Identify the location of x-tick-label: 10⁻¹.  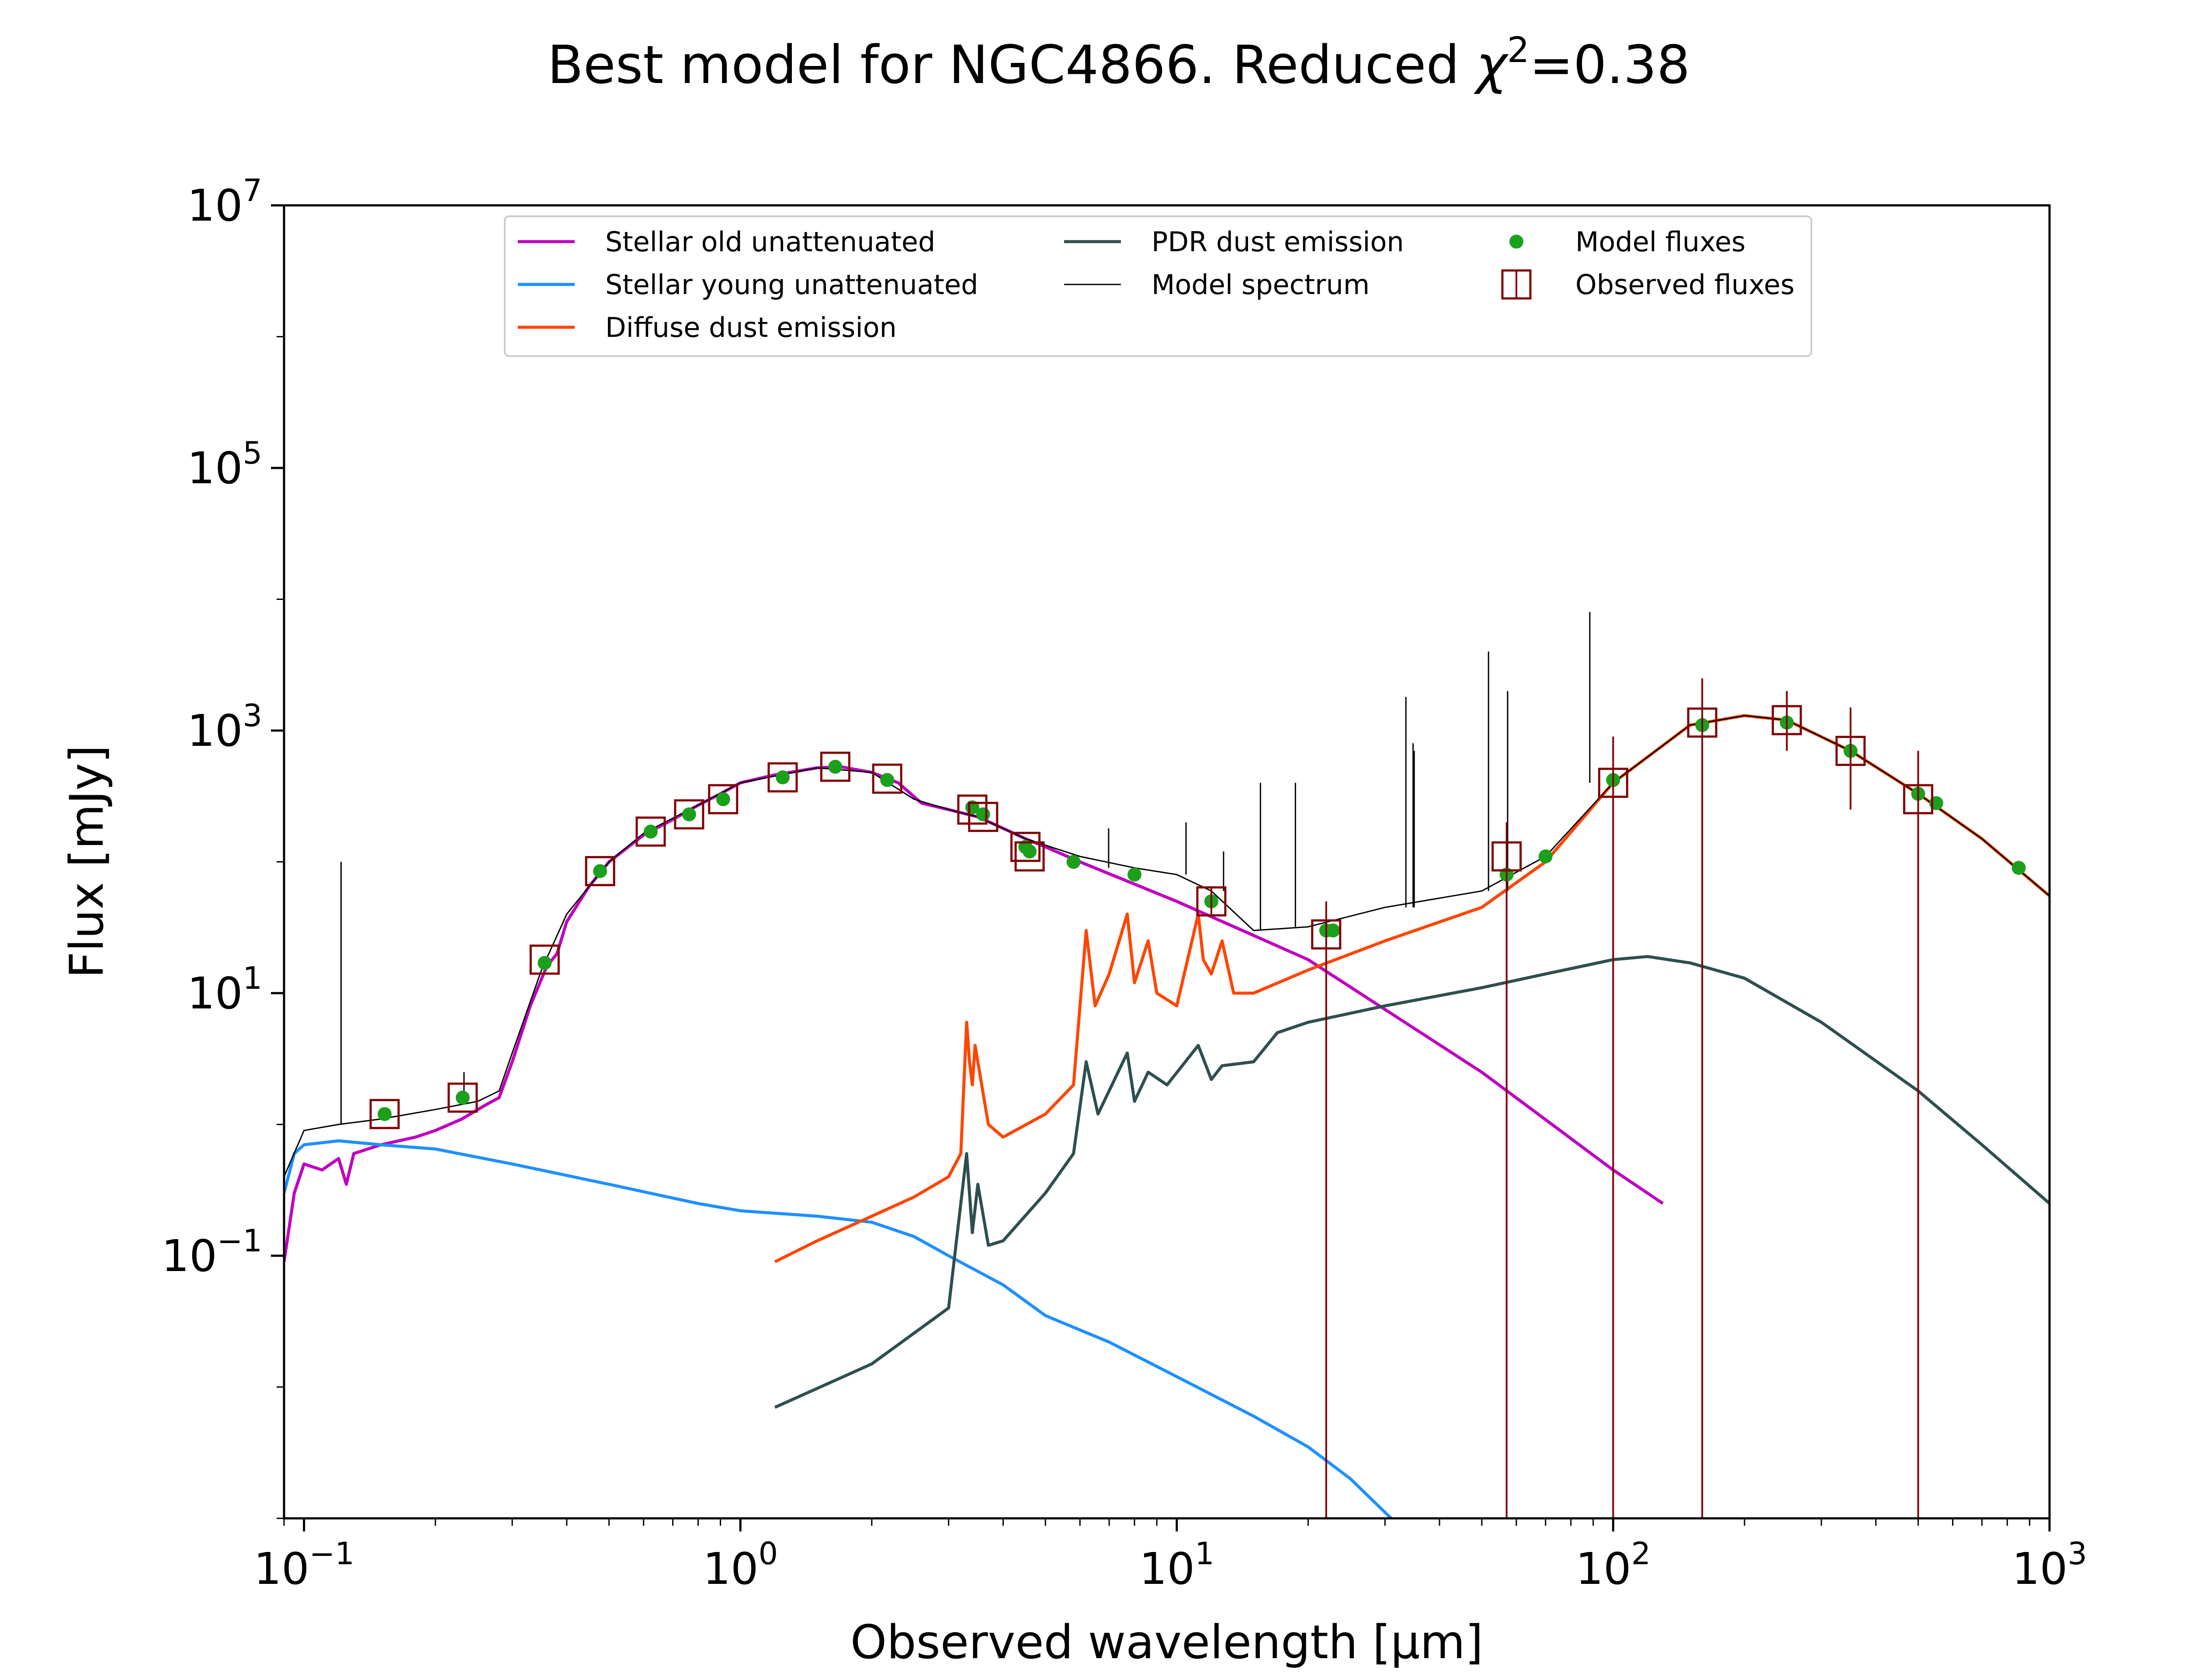
(303, 1565).